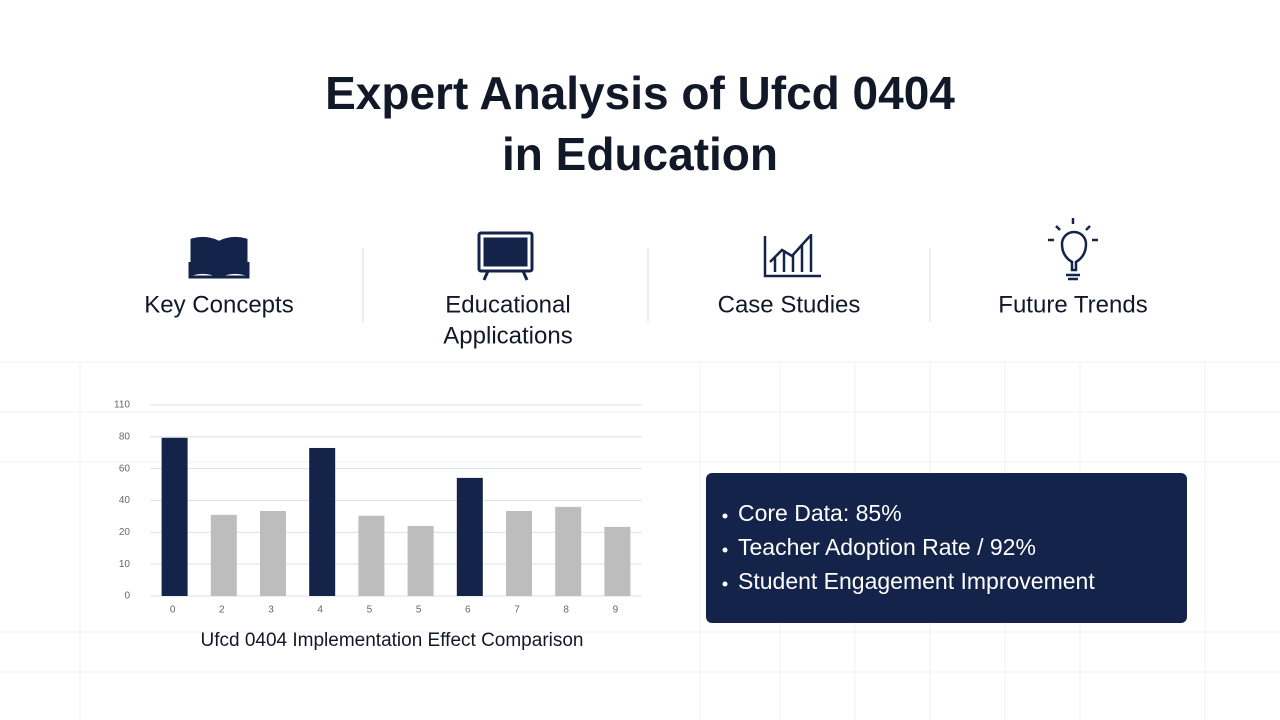  Describe the element at coordinates (271, 610) in the screenshot. I see `x-tick-label: 3` at that location.